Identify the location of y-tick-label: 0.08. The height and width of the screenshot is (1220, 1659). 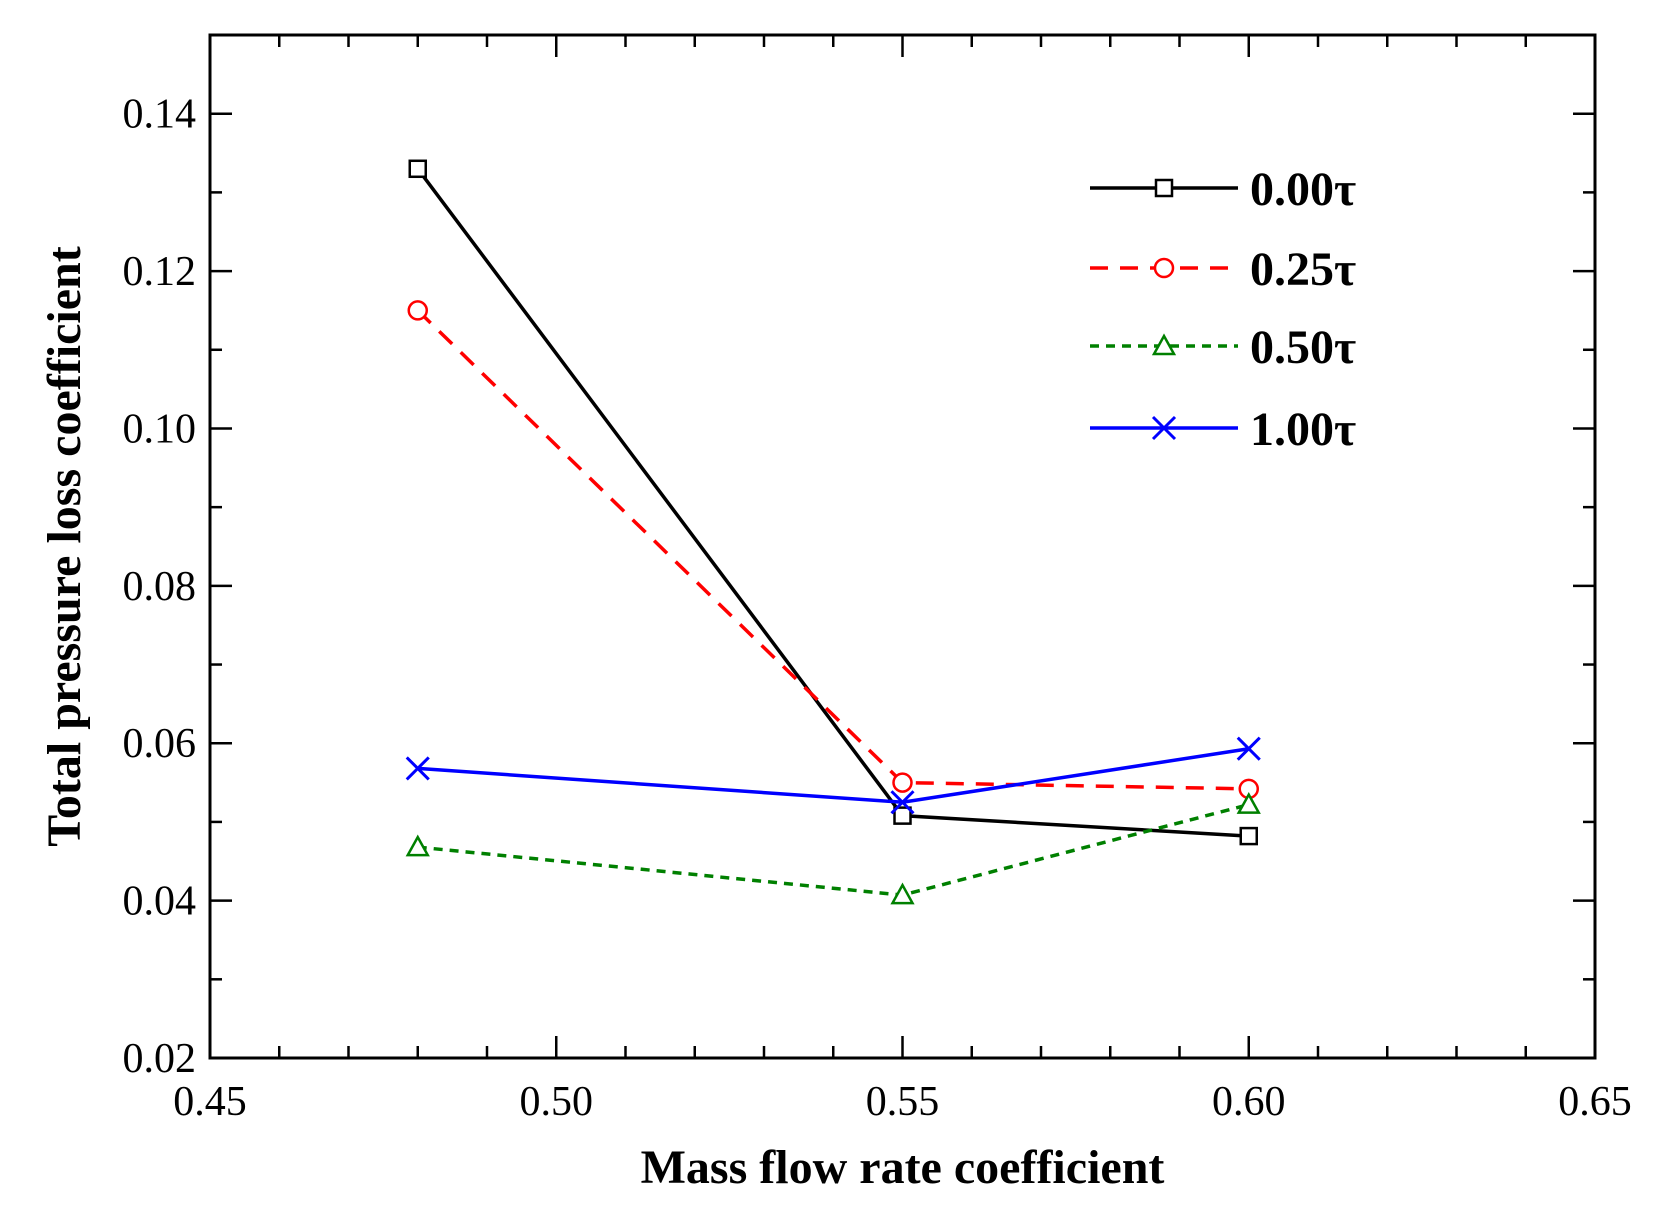
(160, 587).